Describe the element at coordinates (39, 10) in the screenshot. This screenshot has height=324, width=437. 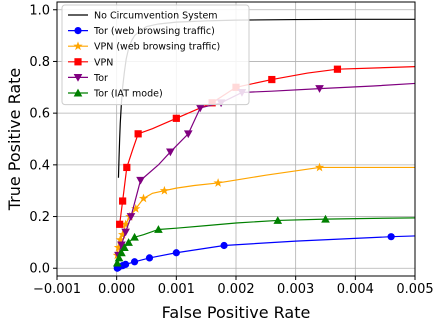
I see `y-tick-label: 1.0` at that location.